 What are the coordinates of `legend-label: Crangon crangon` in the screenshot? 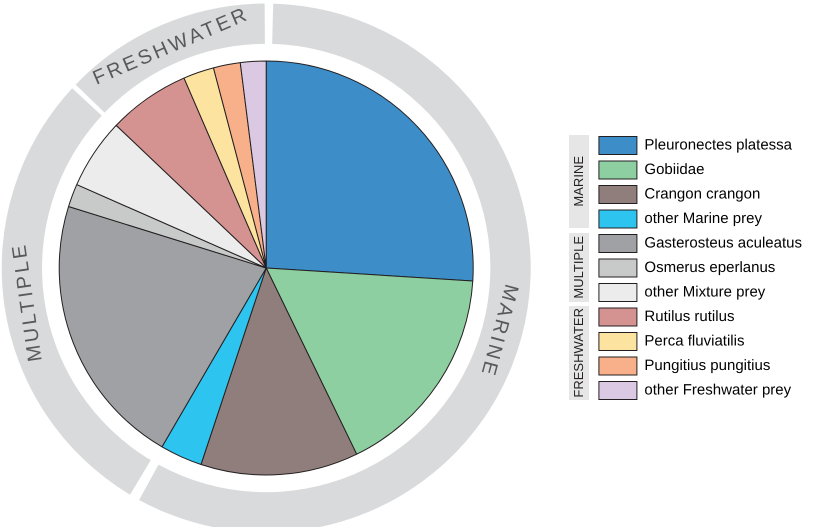 It's located at (702, 194).